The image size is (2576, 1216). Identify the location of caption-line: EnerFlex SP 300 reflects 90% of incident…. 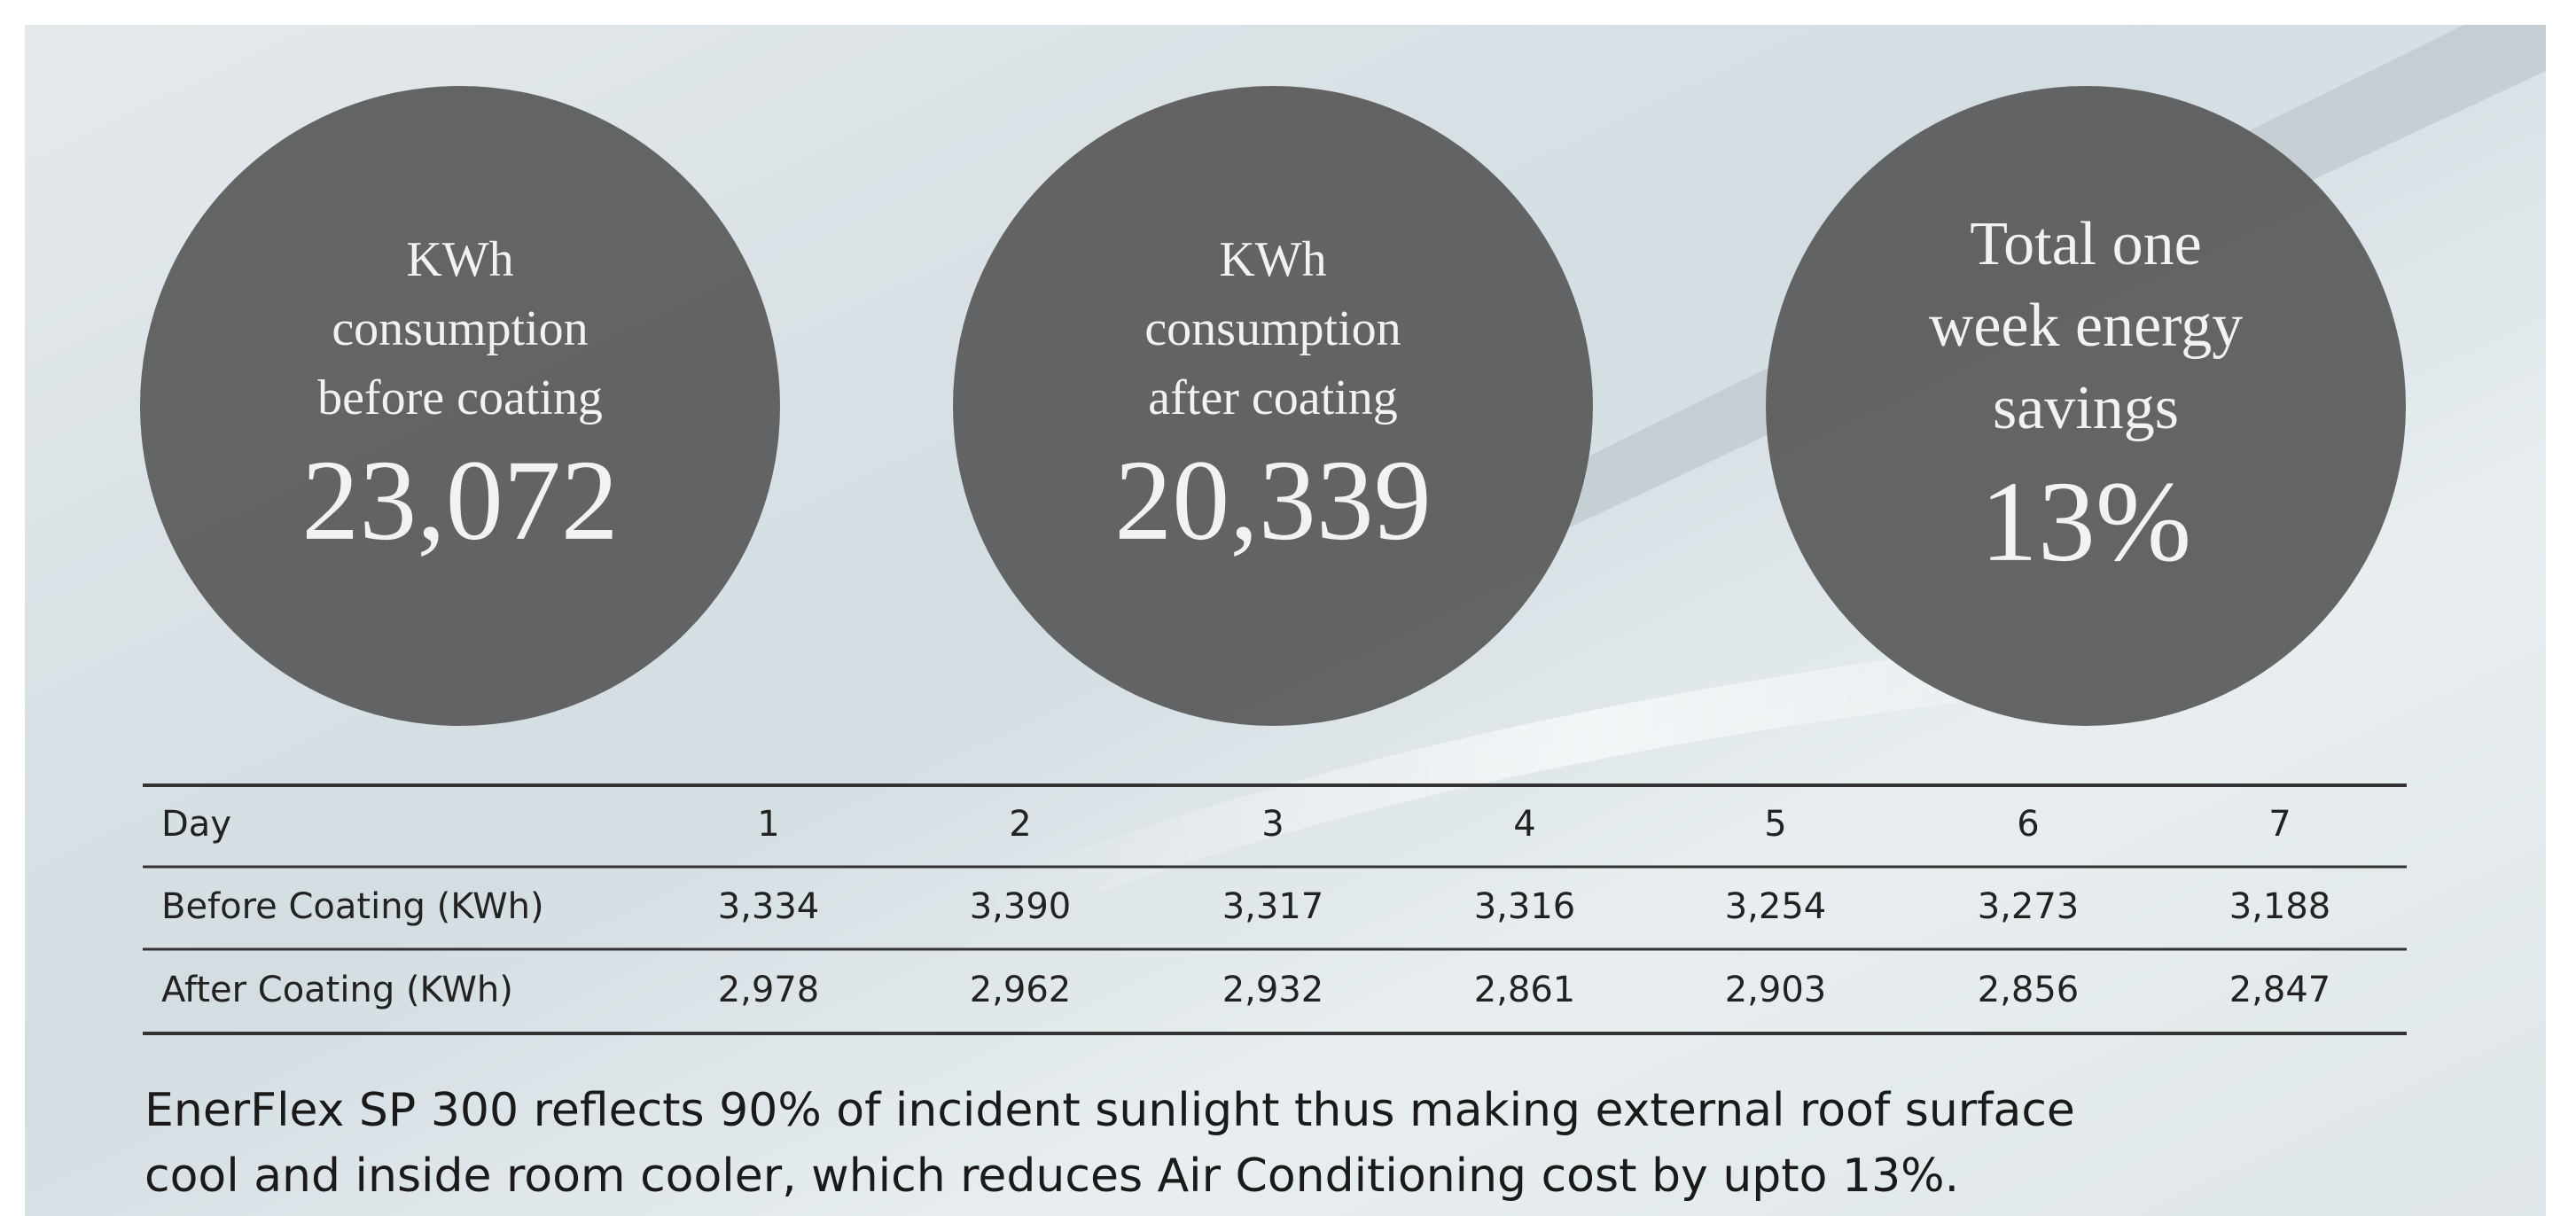
(1109, 1110).